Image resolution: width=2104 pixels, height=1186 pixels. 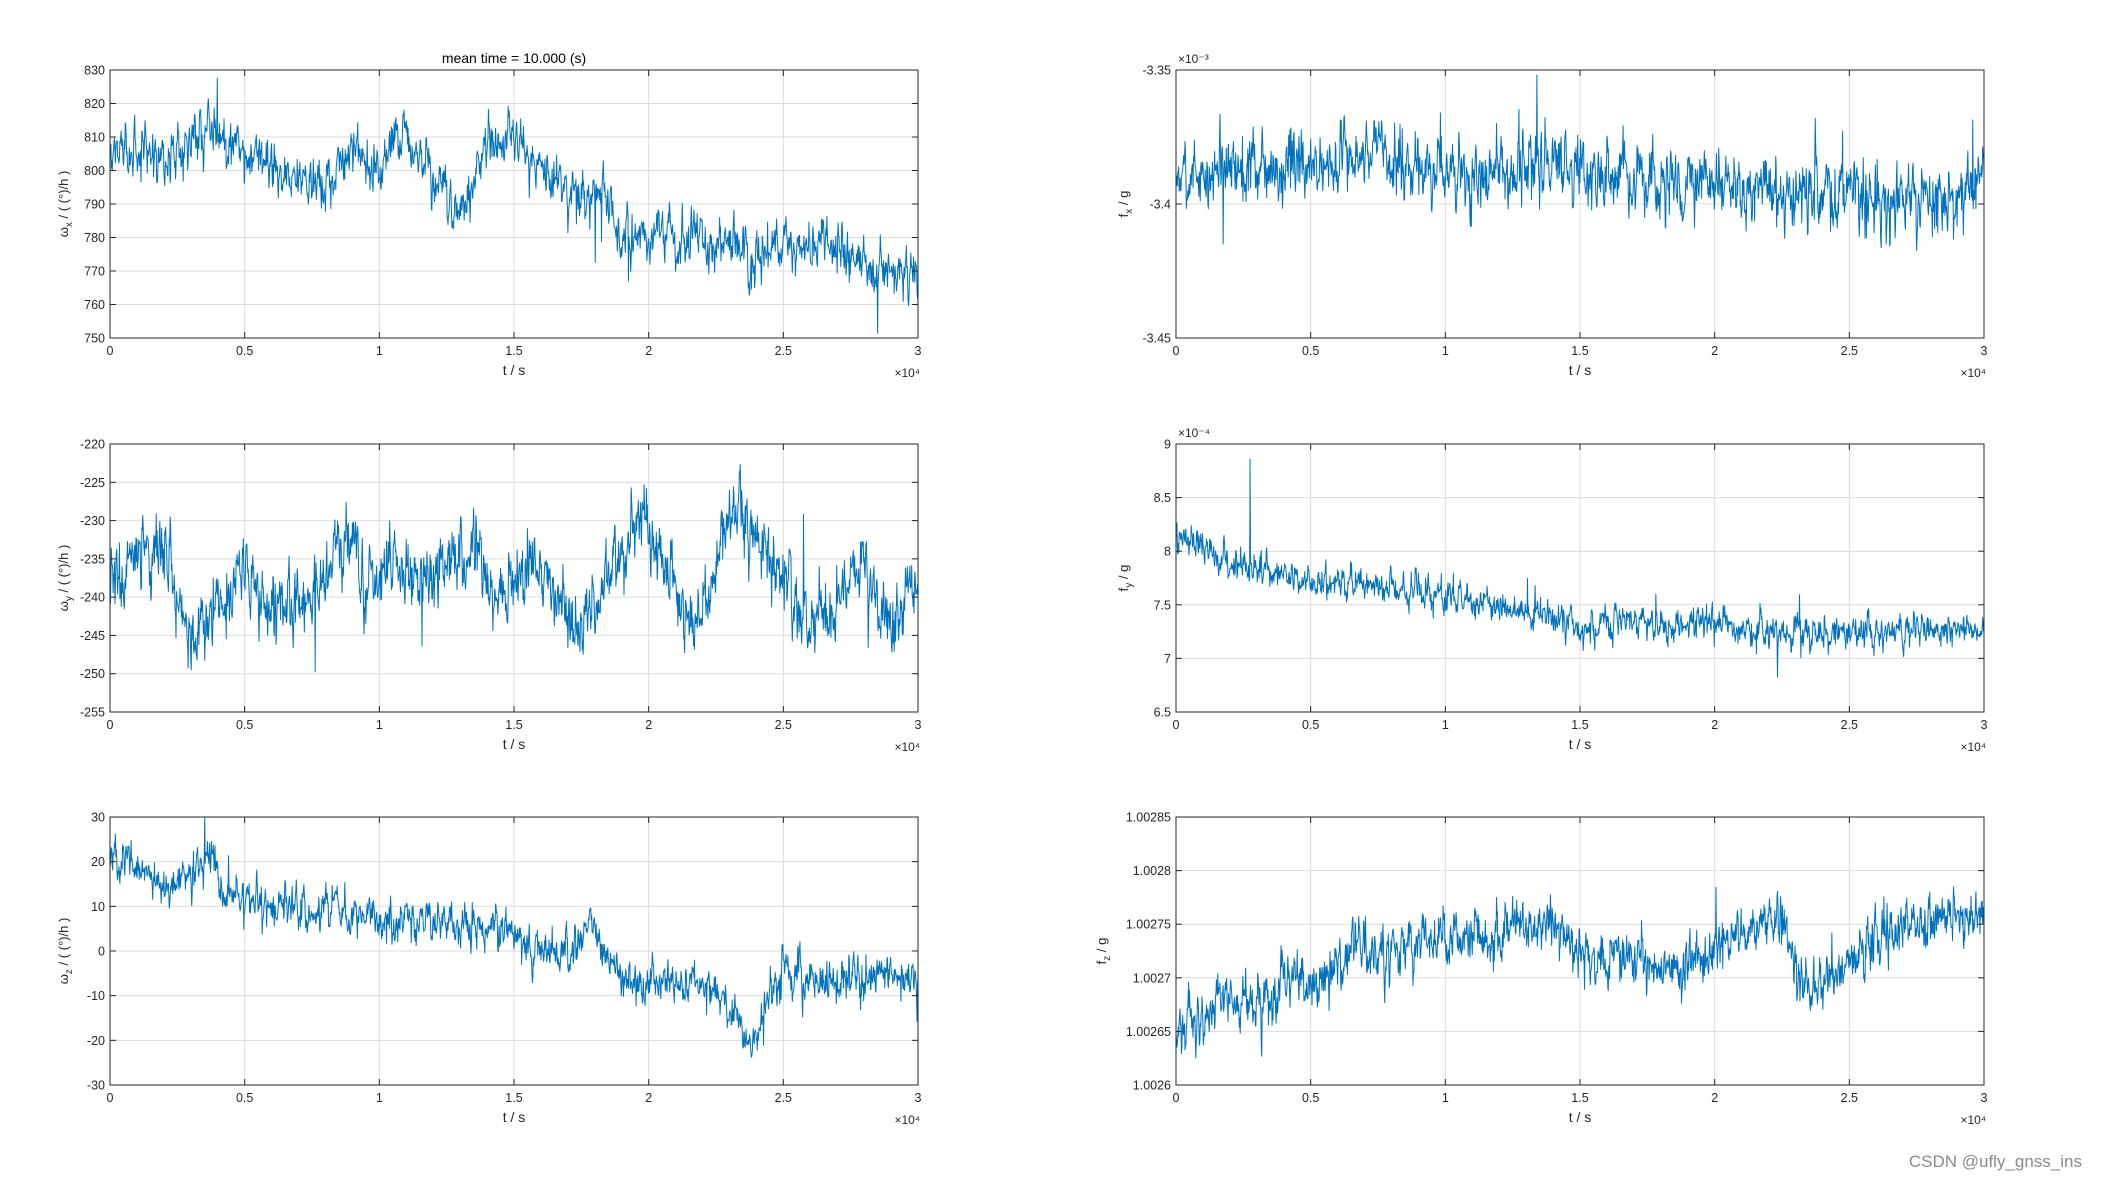 What do you see at coordinates (1125, 204) in the screenshot?
I see `y-axis-label: fx / g` at bounding box center [1125, 204].